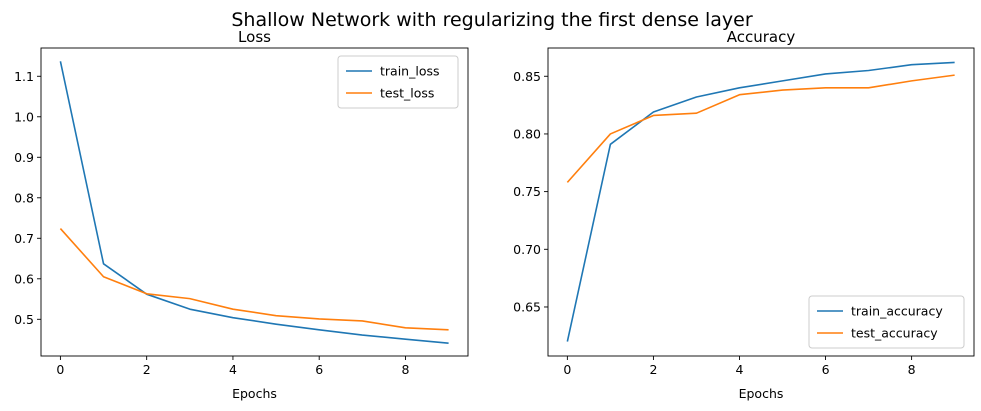 The width and height of the screenshot is (981, 411). What do you see at coordinates (567, 369) in the screenshot?
I see `accuracy-x-tick-label: 0` at bounding box center [567, 369].